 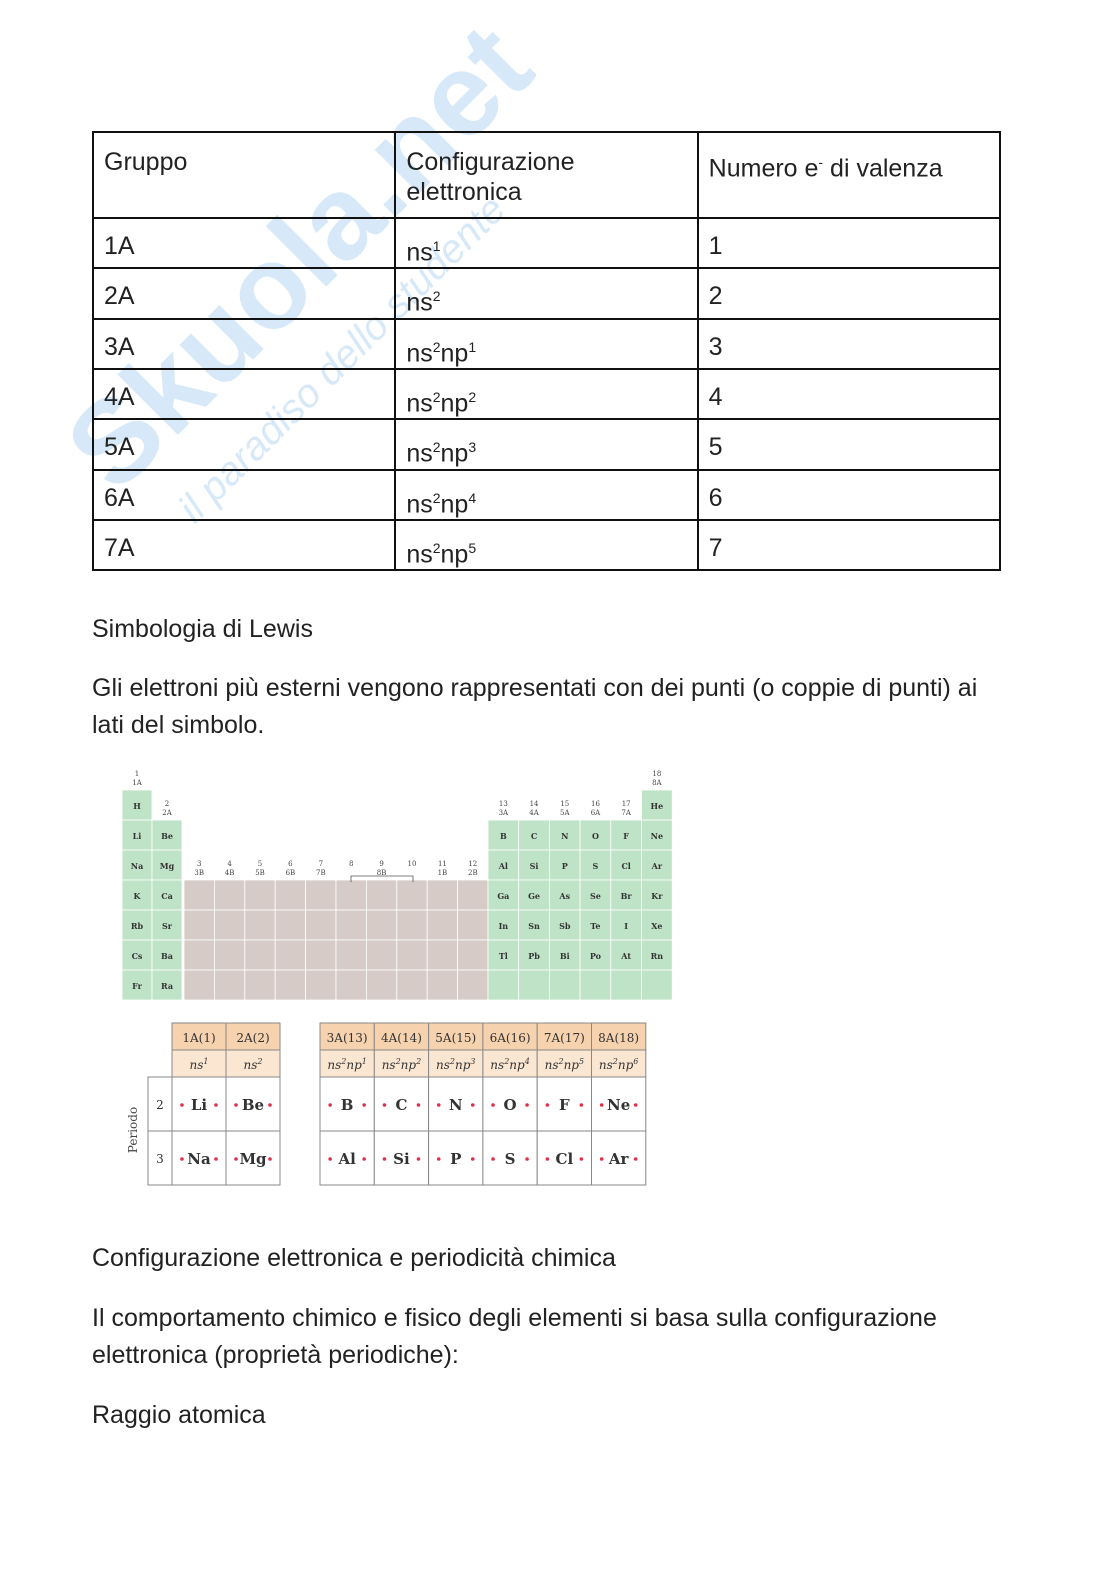 What do you see at coordinates (534, 896) in the screenshot?
I see `element-symbol: Ge` at bounding box center [534, 896].